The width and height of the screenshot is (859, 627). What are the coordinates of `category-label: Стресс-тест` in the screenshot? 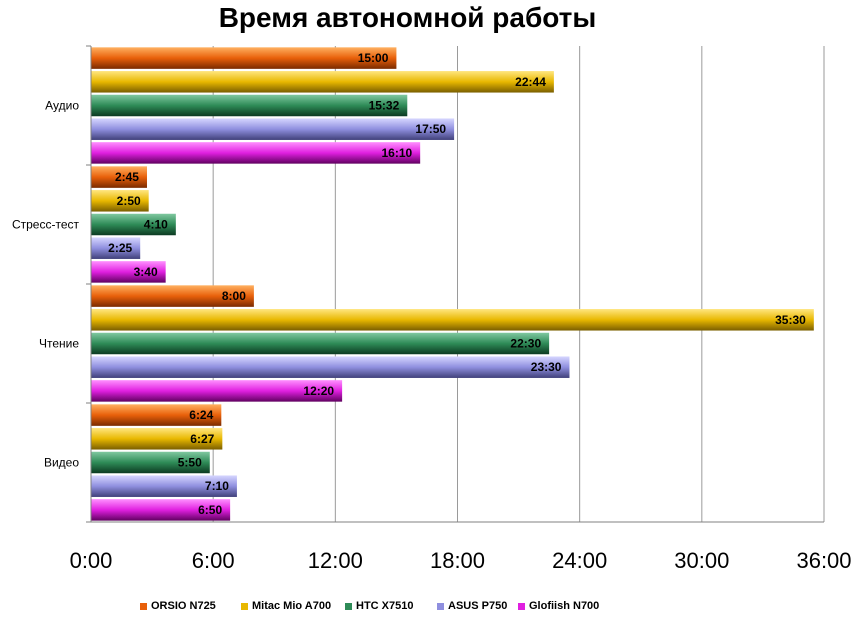 It's located at (46, 225).